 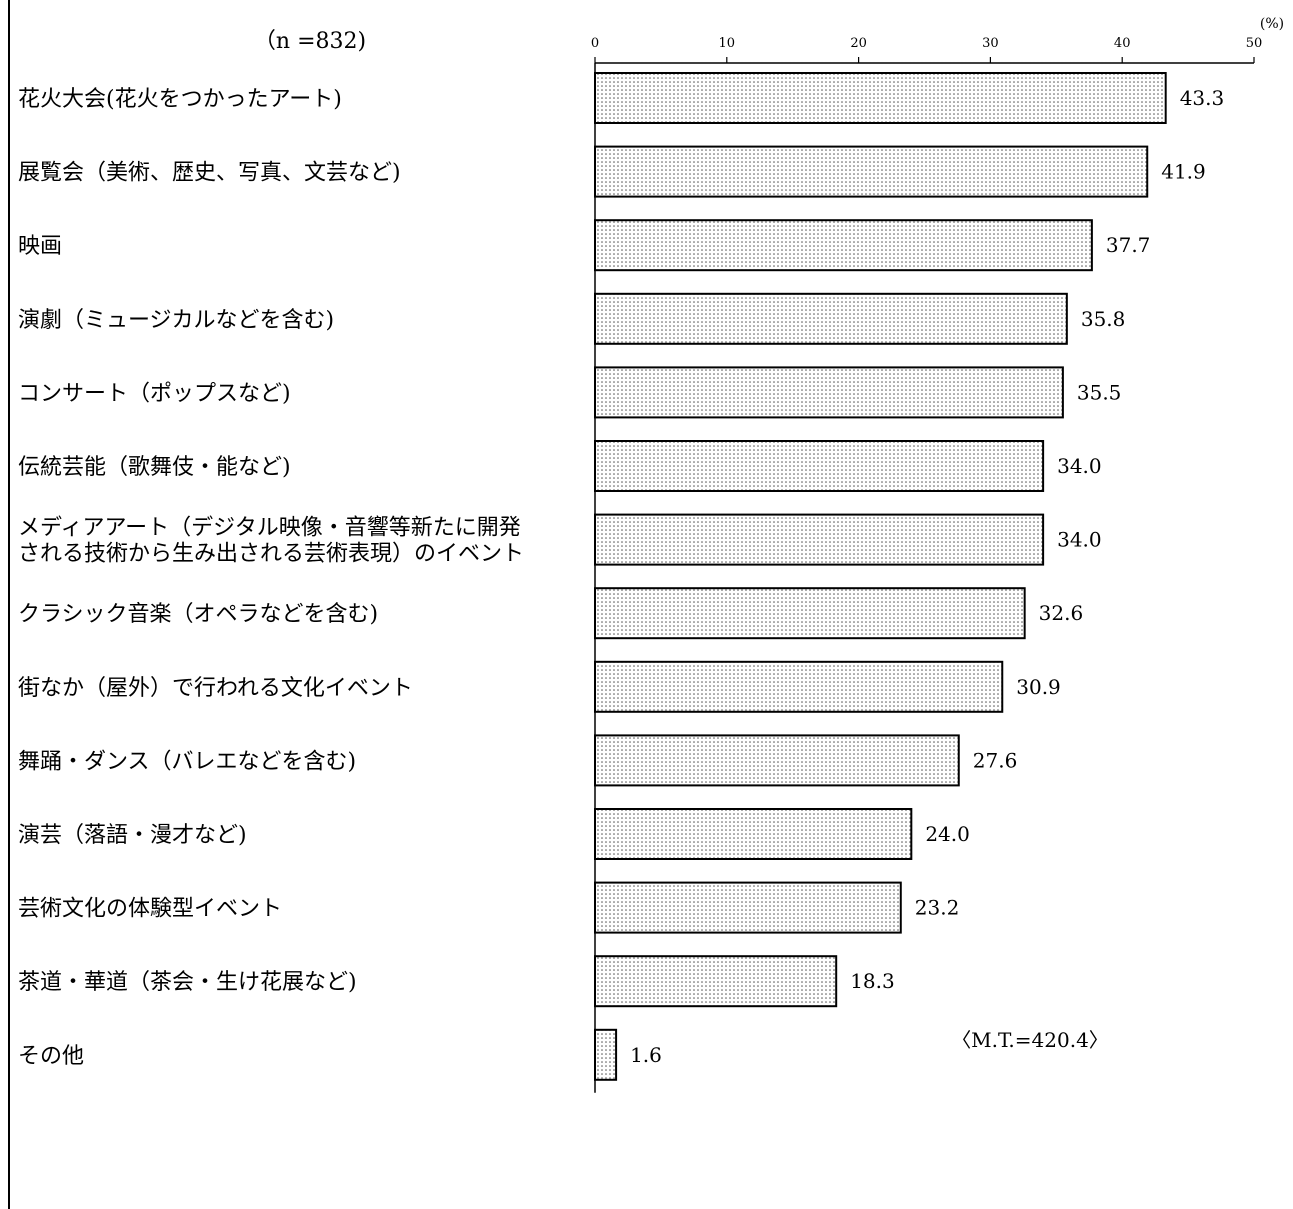 What do you see at coordinates (209, 173) in the screenshot?
I see `category-label: 展覧会（美術、歴史、写真、文芸など)` at bounding box center [209, 173].